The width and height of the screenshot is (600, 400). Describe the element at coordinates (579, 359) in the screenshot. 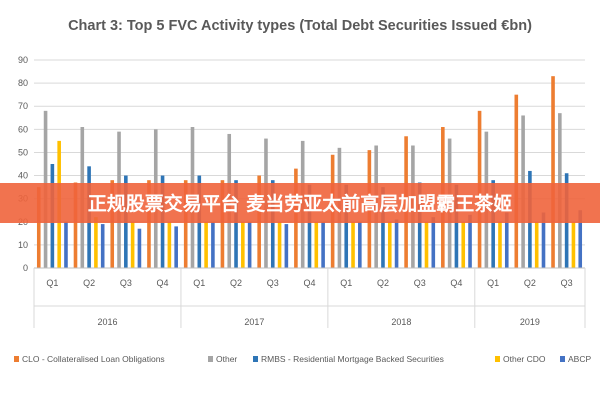

I see `legend-label: ABCP` at that location.